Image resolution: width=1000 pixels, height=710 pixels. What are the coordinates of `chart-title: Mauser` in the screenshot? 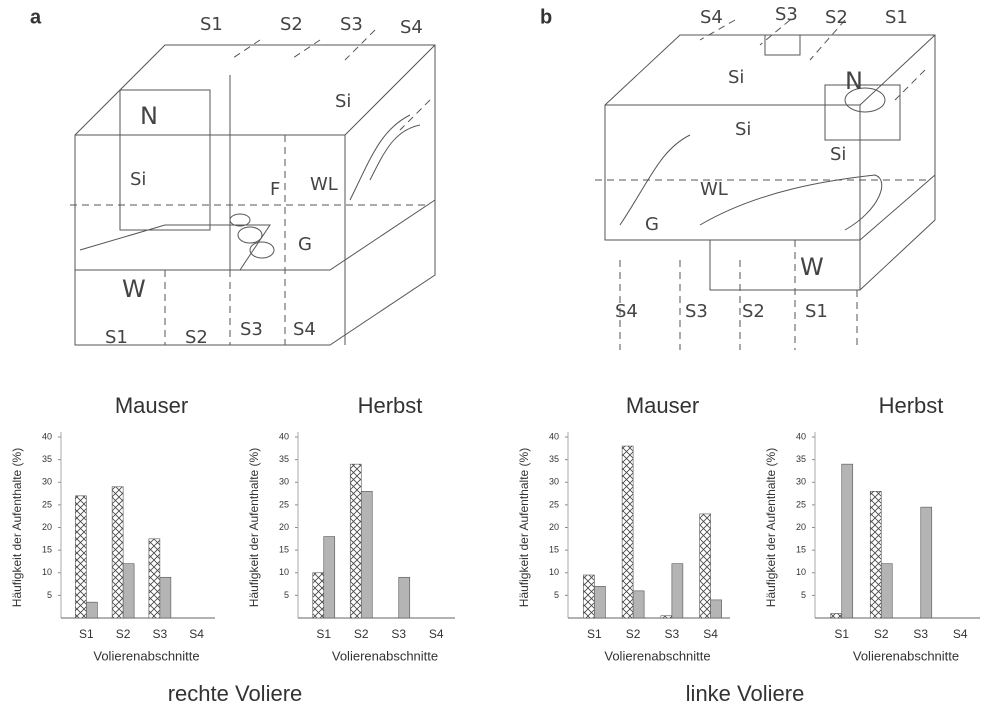 It's located at (151, 405).